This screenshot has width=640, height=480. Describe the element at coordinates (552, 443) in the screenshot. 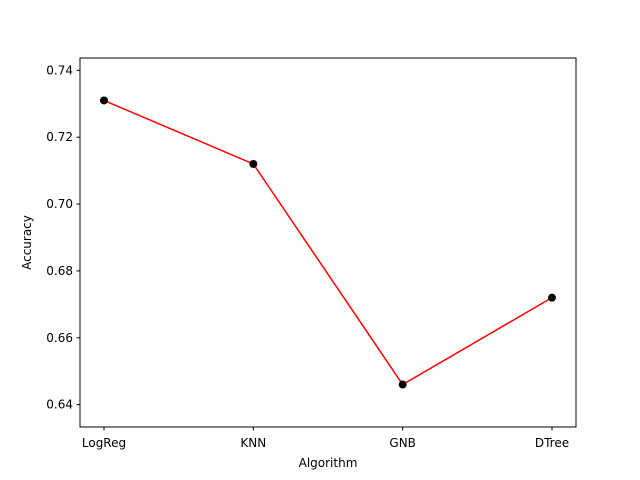

I see `x-tick-label: DTree` at that location.